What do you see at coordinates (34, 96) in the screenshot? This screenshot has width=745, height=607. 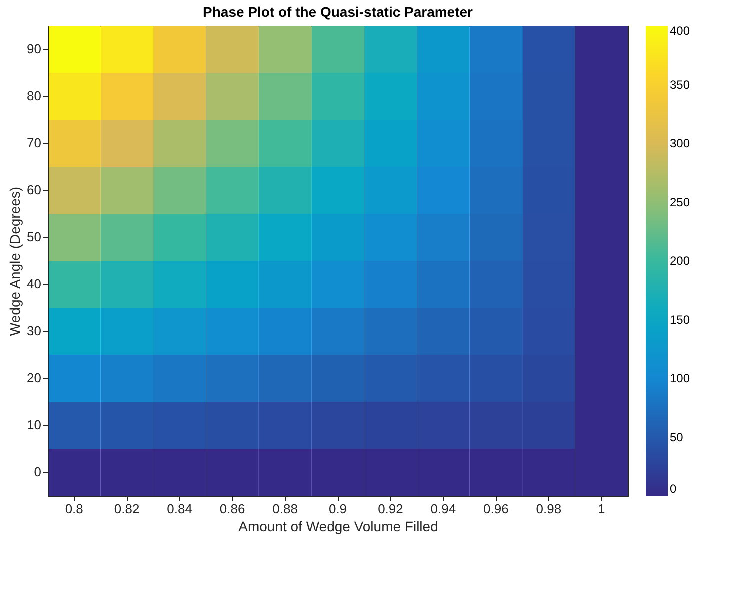 I see `y-tick-label: 80` at bounding box center [34, 96].